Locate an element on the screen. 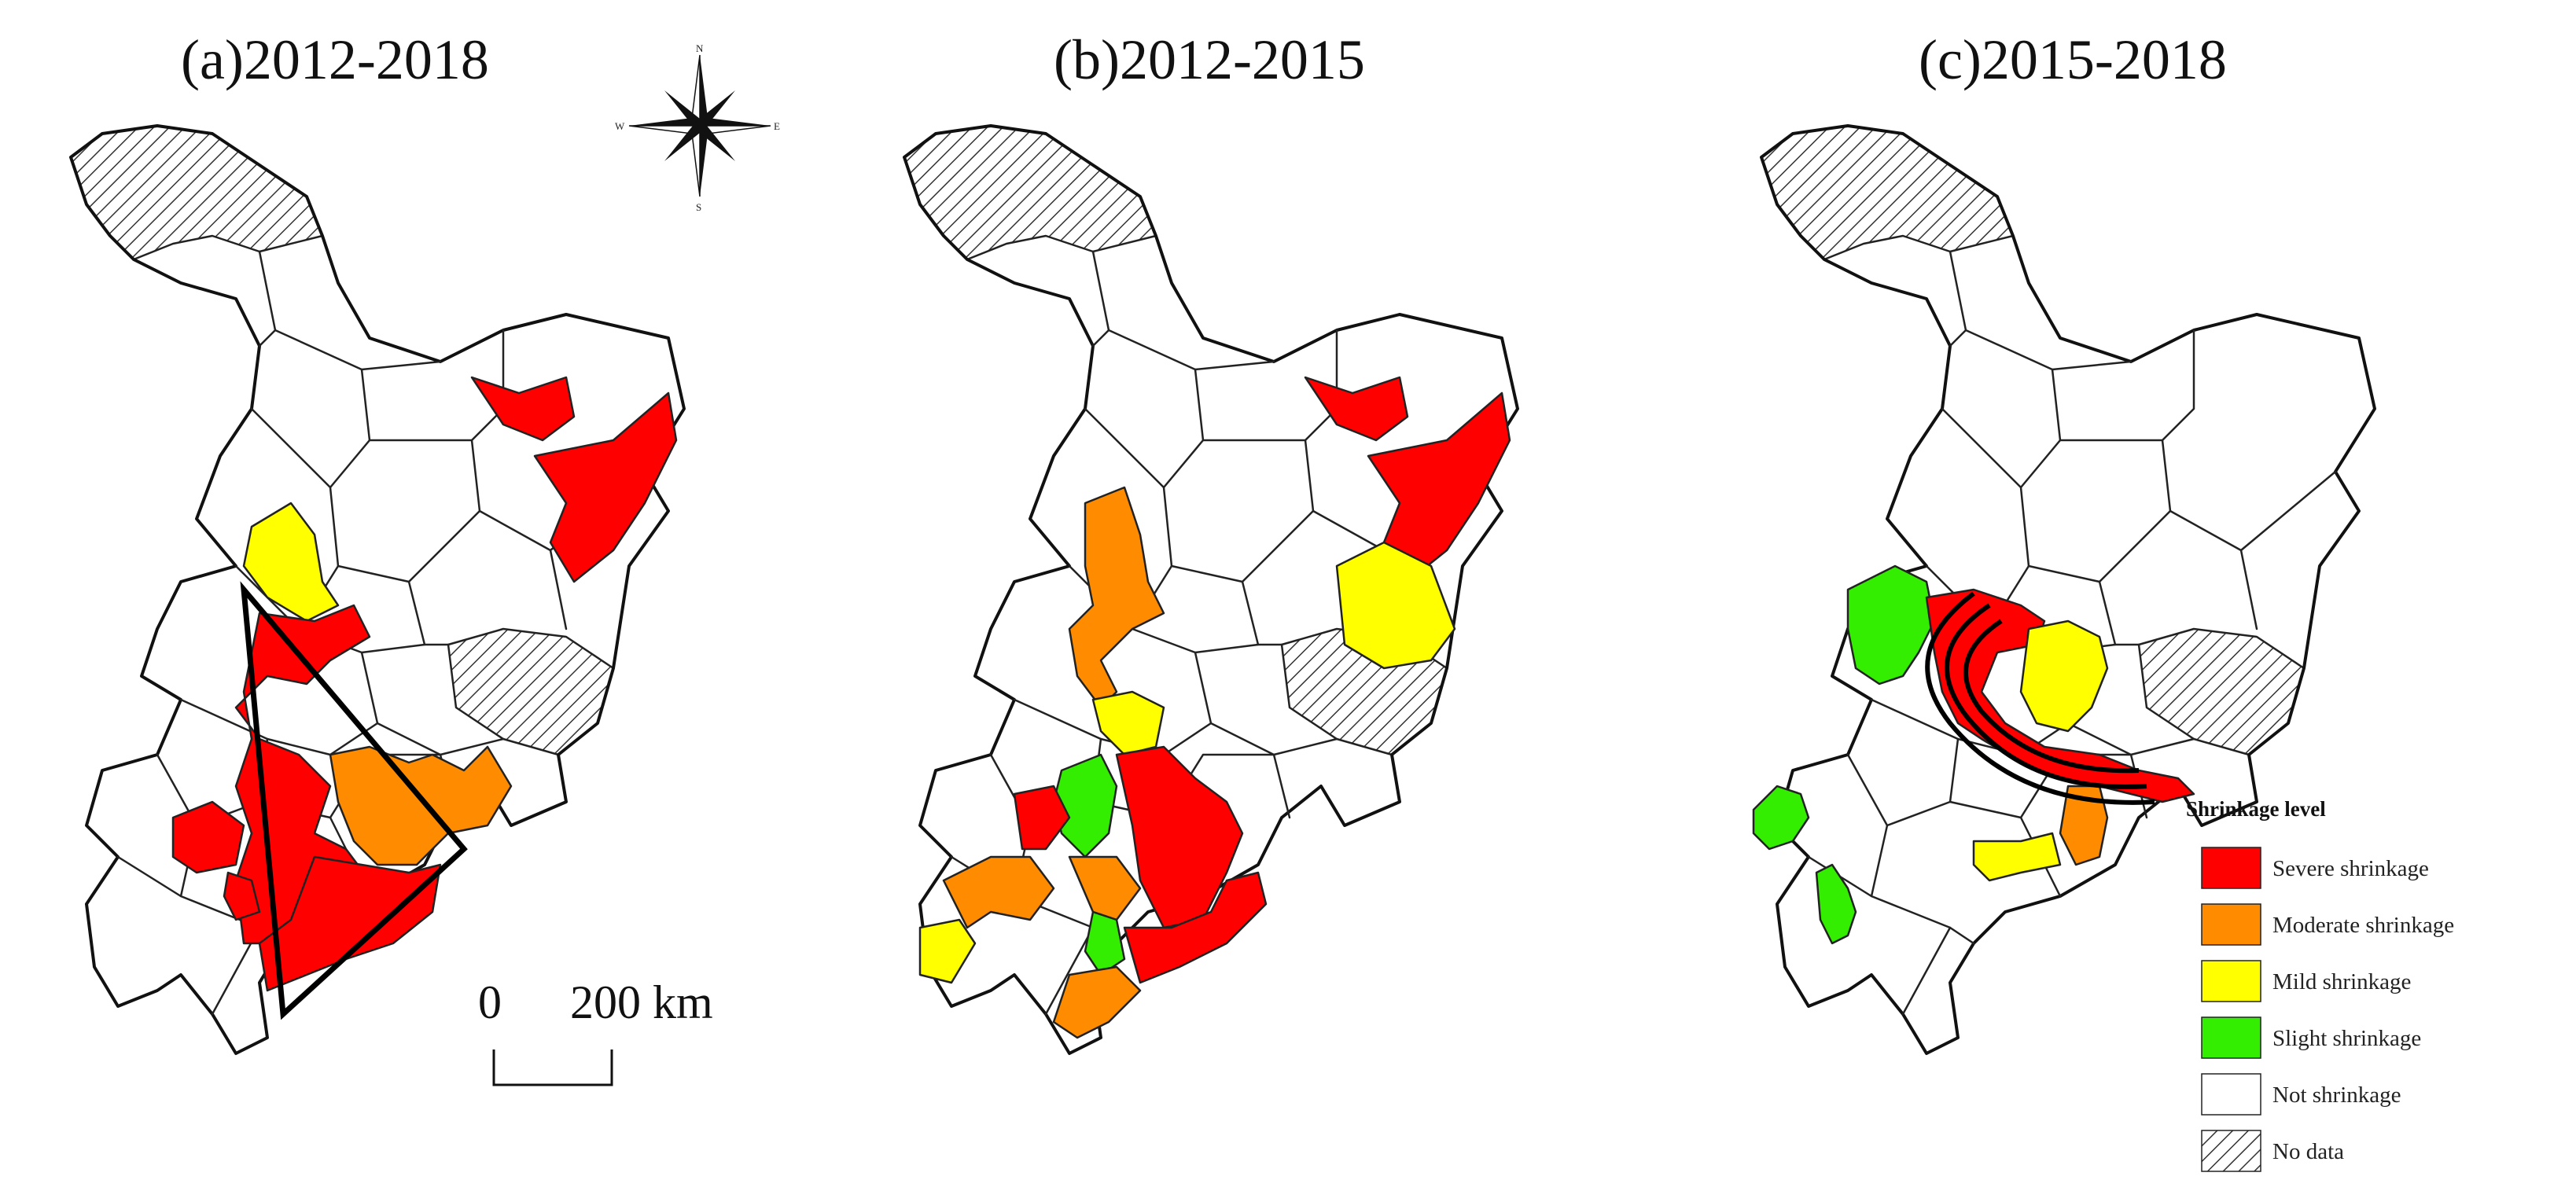  legend-label-moderate: Moderate shrinkage is located at coordinates (2363, 925).